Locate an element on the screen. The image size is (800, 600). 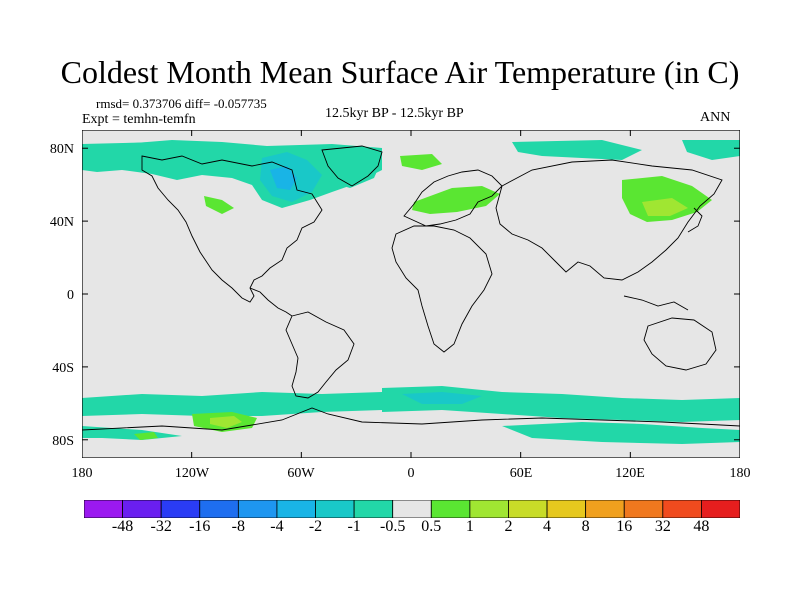
coast-antarctica is located at coordinates (411, 419).